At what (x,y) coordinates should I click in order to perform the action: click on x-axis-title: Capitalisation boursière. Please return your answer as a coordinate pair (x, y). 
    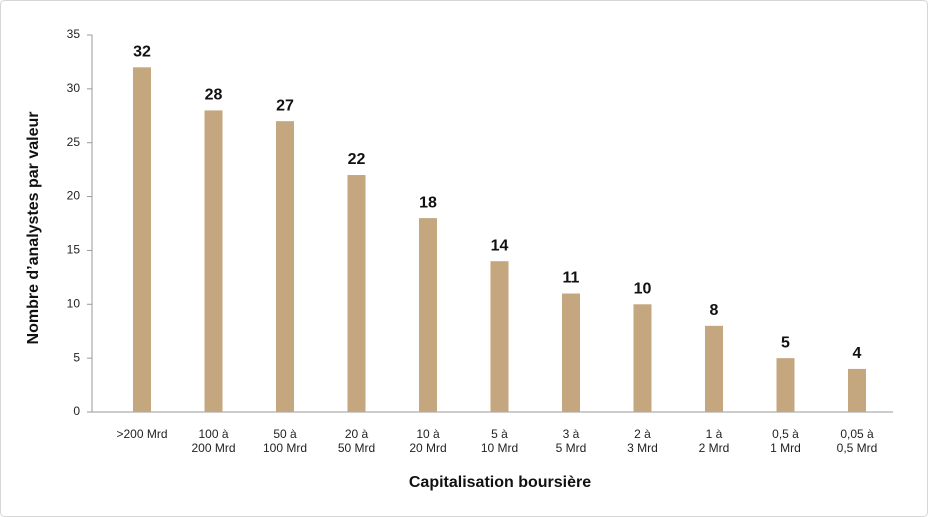
    Looking at the image, I should click on (500, 482).